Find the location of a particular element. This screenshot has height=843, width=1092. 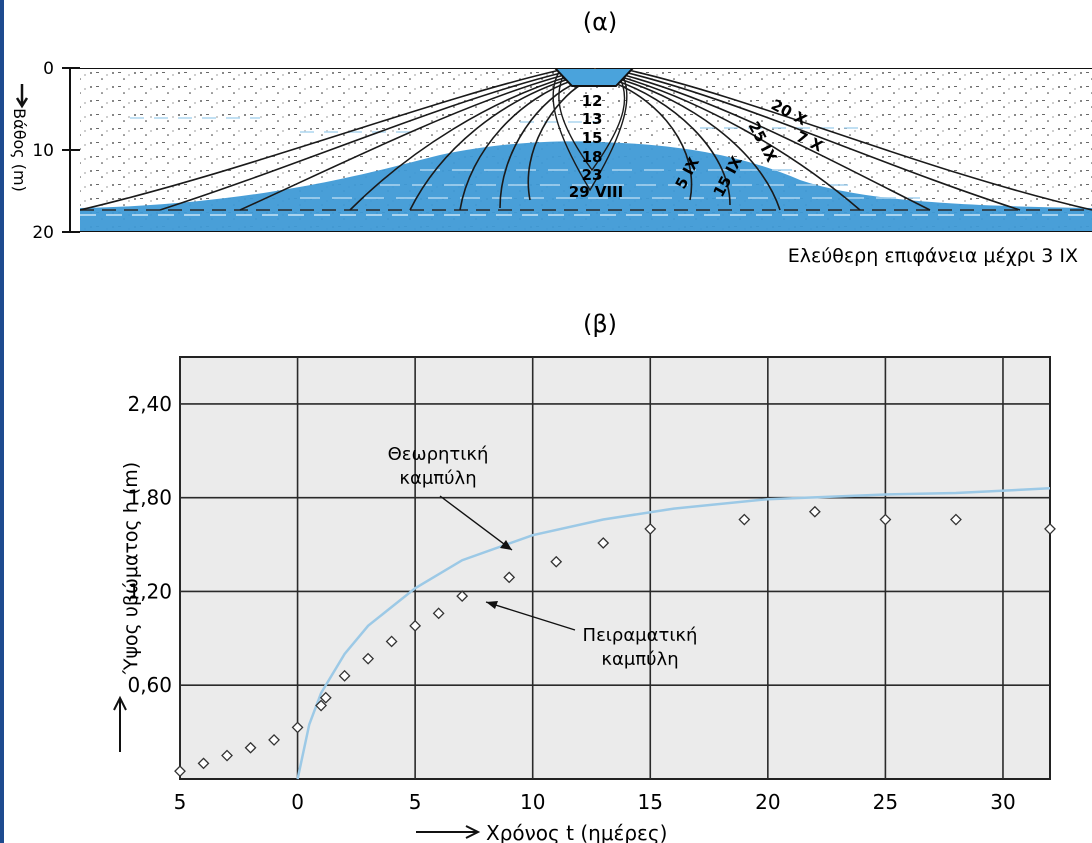

y-tick-label: 1,80 is located at coordinates (149, 498).